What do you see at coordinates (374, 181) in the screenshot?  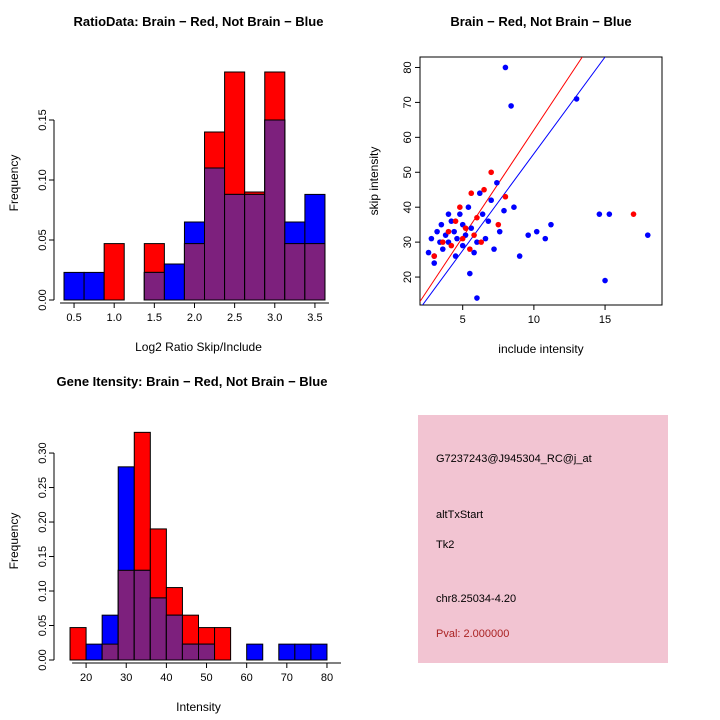 I see `scatter-ylabel: skip intensity` at bounding box center [374, 181].